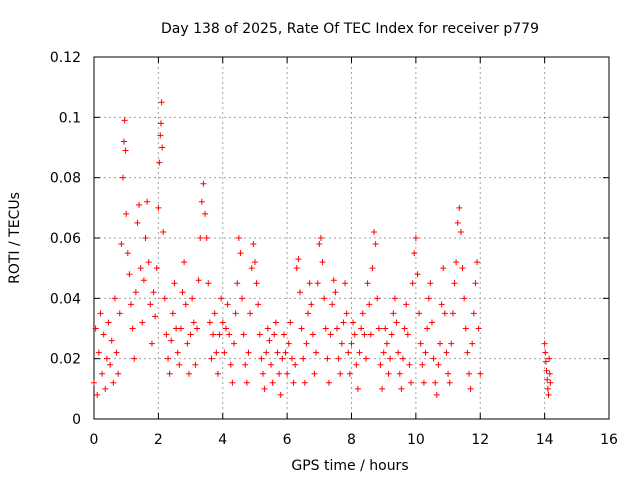 The image size is (640, 480). Describe the element at coordinates (351, 440) in the screenshot. I see `x-tick-label: 8` at that location.